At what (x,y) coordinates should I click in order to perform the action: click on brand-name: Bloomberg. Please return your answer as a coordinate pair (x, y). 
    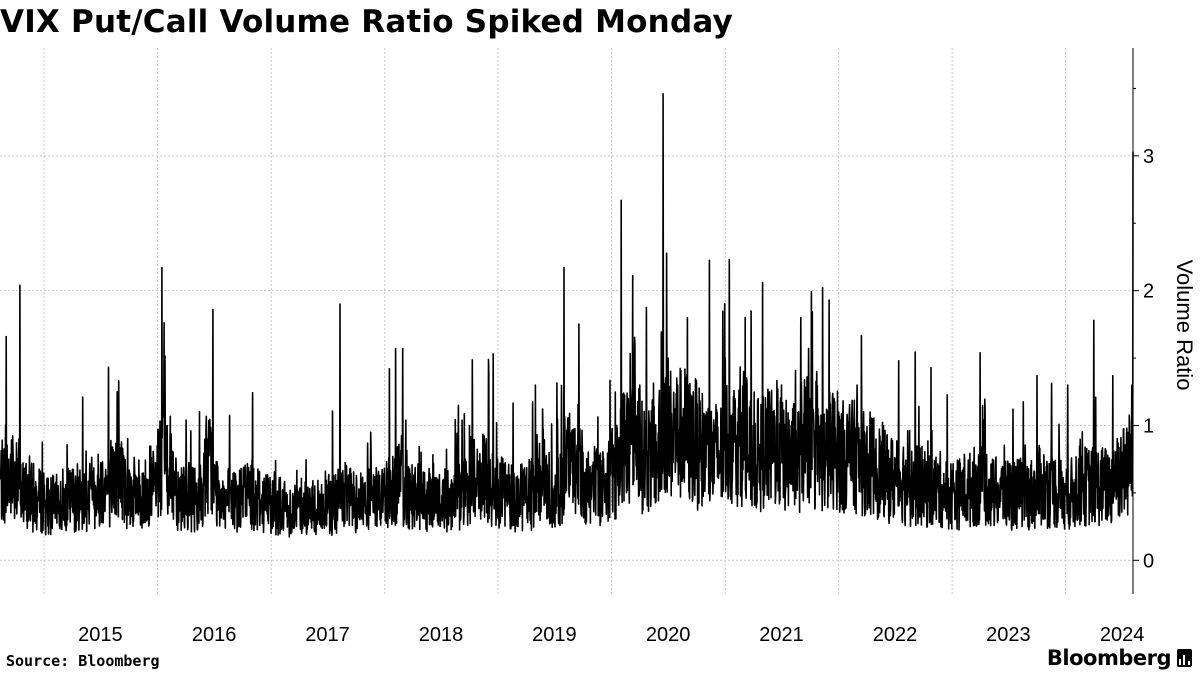
    Looking at the image, I should click on (1109, 658).